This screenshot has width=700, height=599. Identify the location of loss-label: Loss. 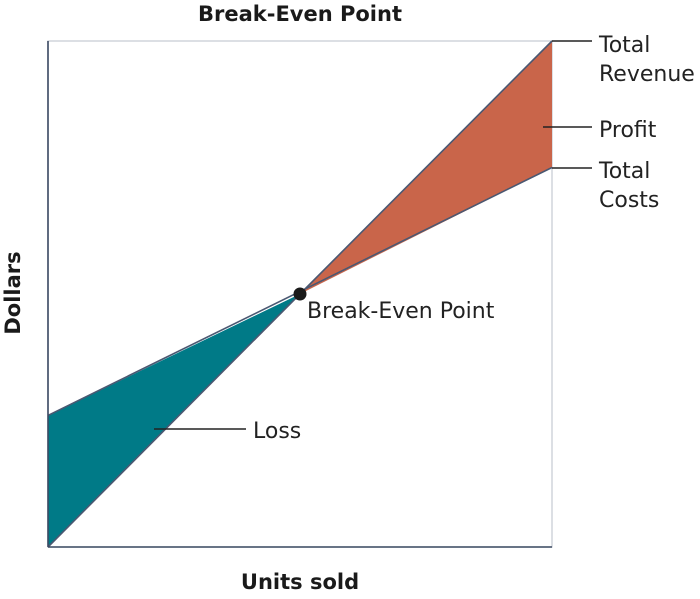
(277, 431).